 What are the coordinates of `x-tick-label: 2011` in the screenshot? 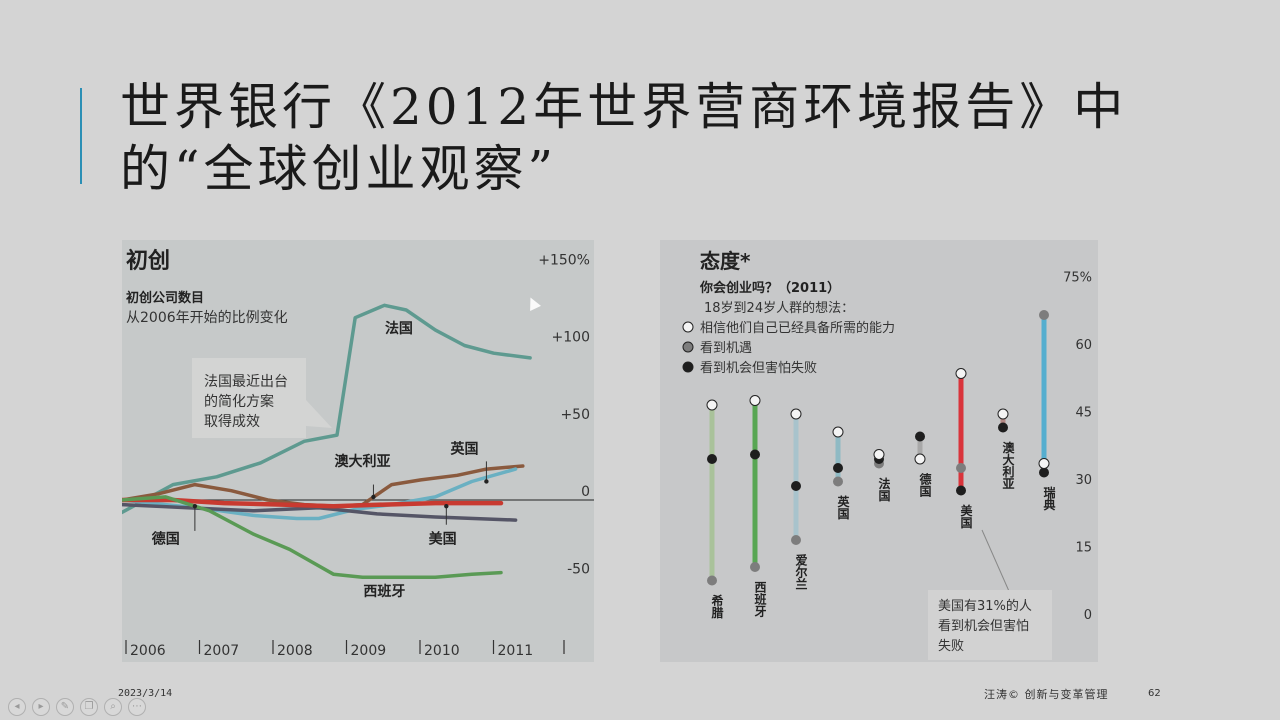 It's located at (516, 651).